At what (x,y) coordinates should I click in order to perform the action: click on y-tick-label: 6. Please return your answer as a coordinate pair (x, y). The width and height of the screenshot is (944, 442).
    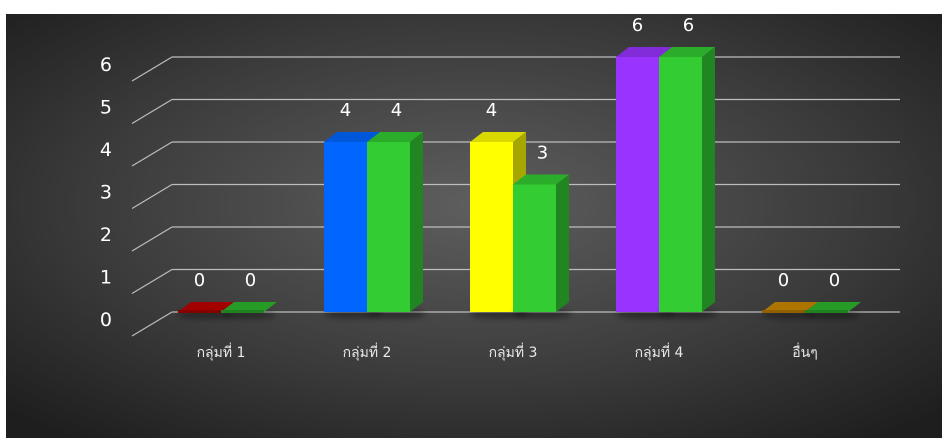
    Looking at the image, I should click on (106, 65).